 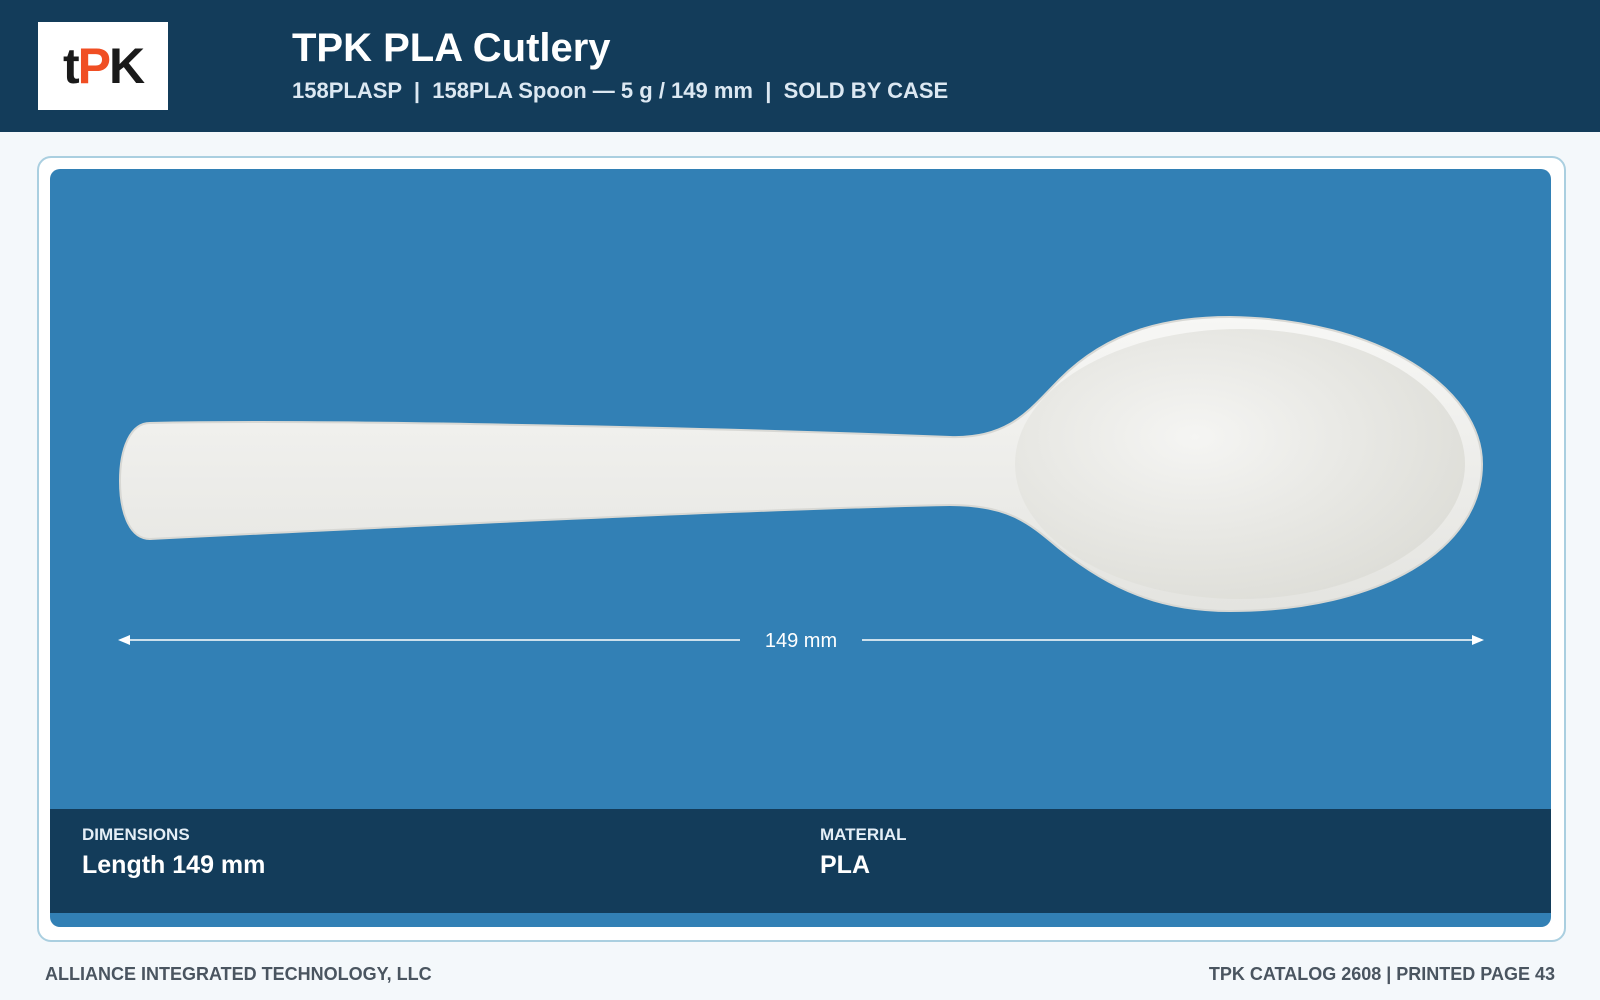 I want to click on spec-band: DIMENSIONS Length 149 mm MATERIAL PLA, so click(x=800, y=861).